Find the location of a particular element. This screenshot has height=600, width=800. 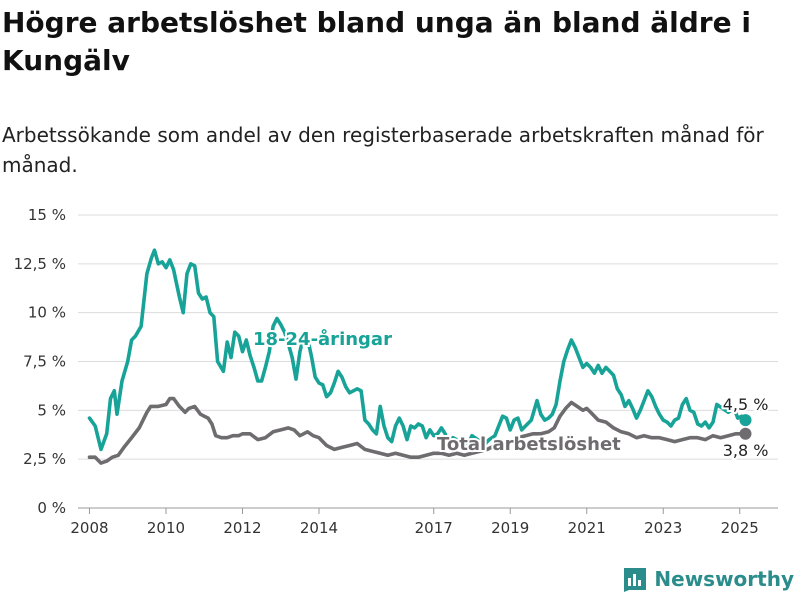

x-axis-ticks: 2008 2010 2012 2014 2017 2019 2021 2023 2025 is located at coordinates (414, 522).